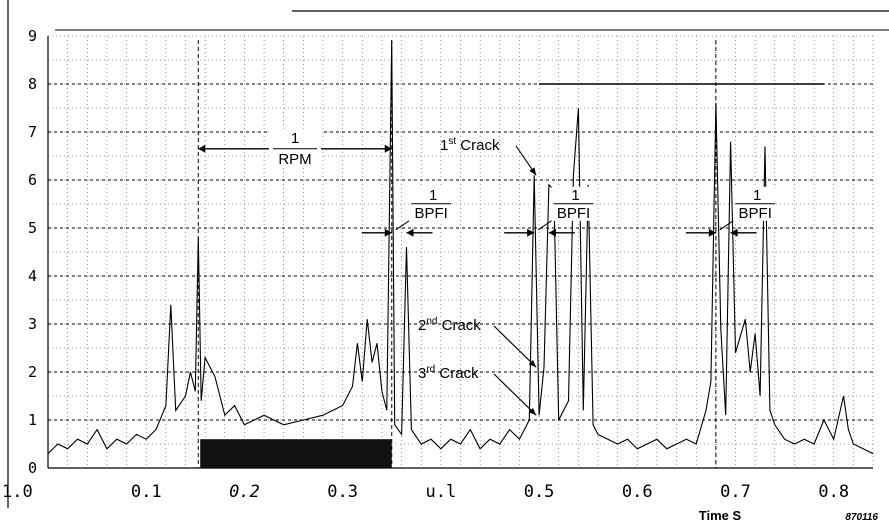 The width and height of the screenshot is (889, 529). What do you see at coordinates (449, 325) in the screenshot?
I see `crack-label: 2nd Crack` at bounding box center [449, 325].